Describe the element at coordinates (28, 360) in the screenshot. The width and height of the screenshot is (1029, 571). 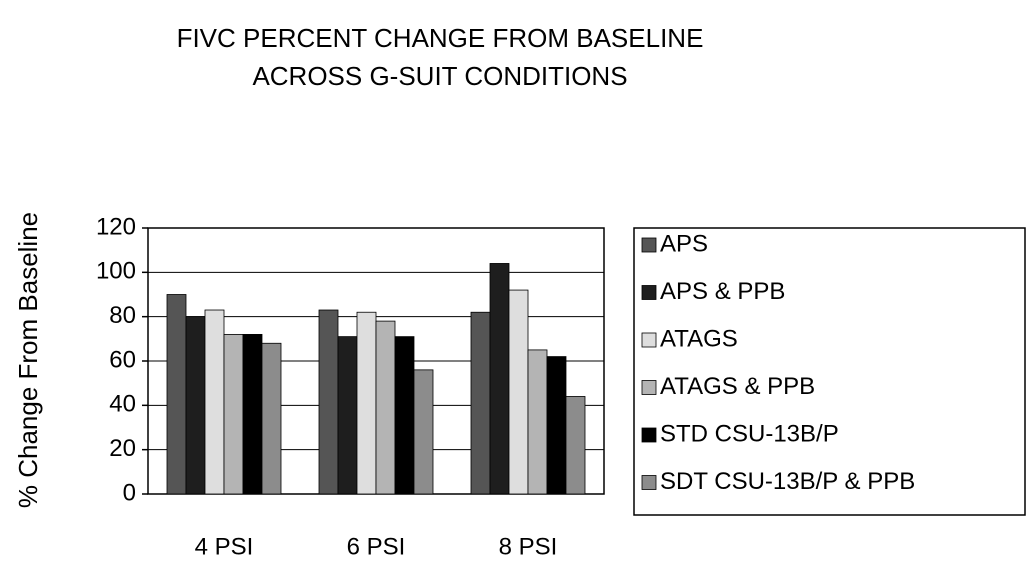
I see `y-axis-label: % Change From Baseline` at that location.